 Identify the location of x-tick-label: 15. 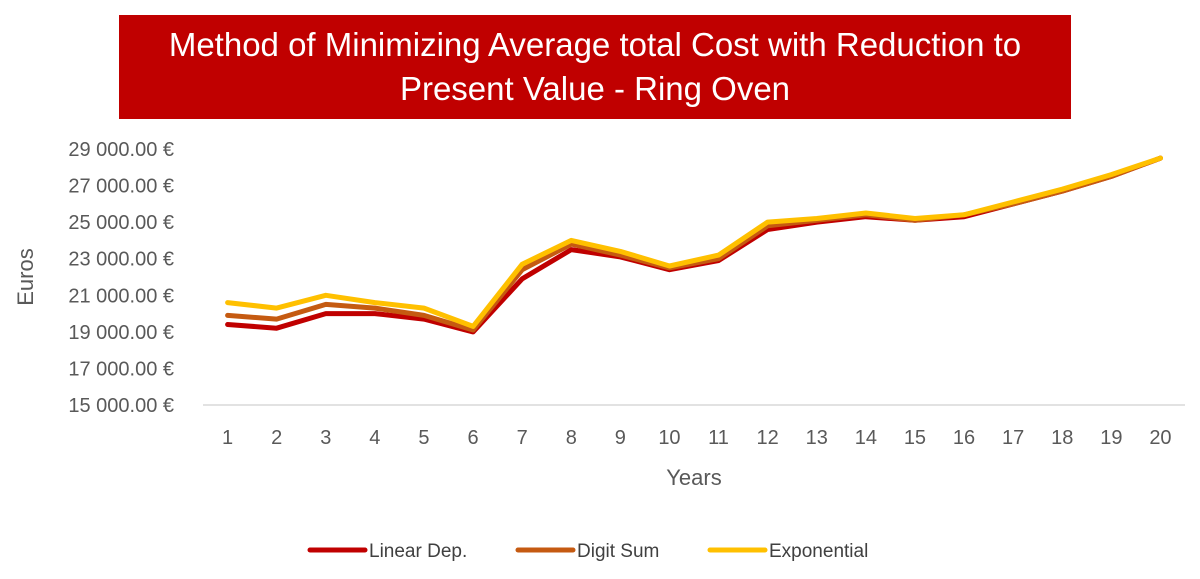
(915, 438).